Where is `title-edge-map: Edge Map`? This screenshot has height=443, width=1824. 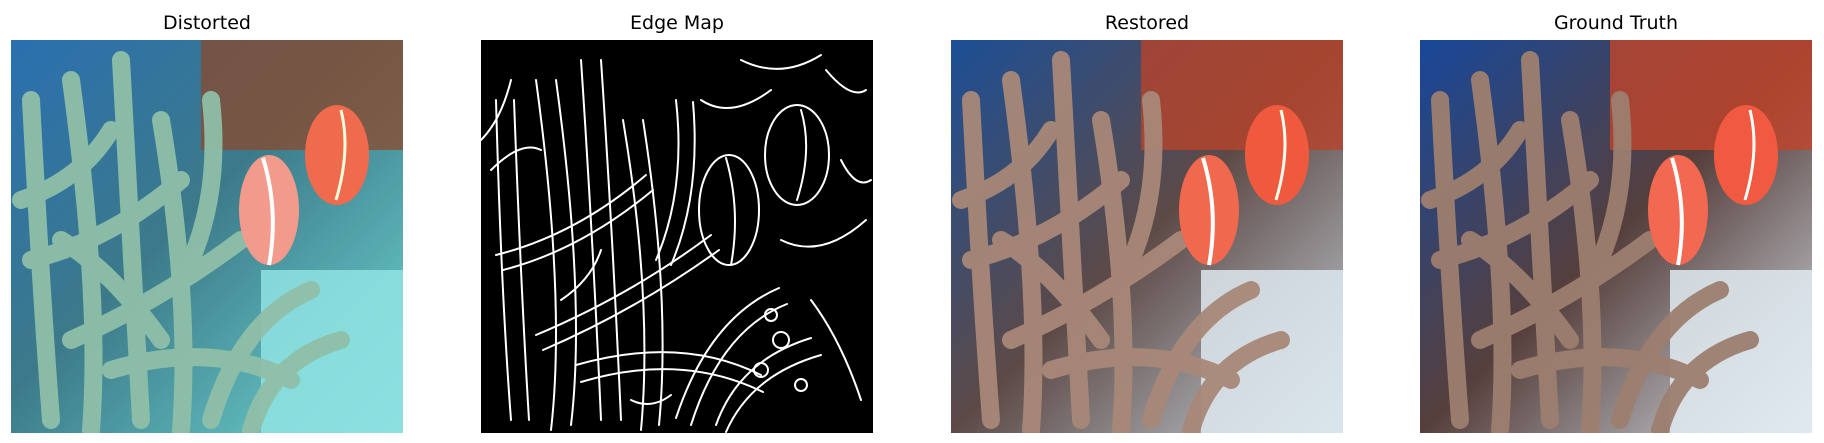 title-edge-map: Edge Map is located at coordinates (677, 23).